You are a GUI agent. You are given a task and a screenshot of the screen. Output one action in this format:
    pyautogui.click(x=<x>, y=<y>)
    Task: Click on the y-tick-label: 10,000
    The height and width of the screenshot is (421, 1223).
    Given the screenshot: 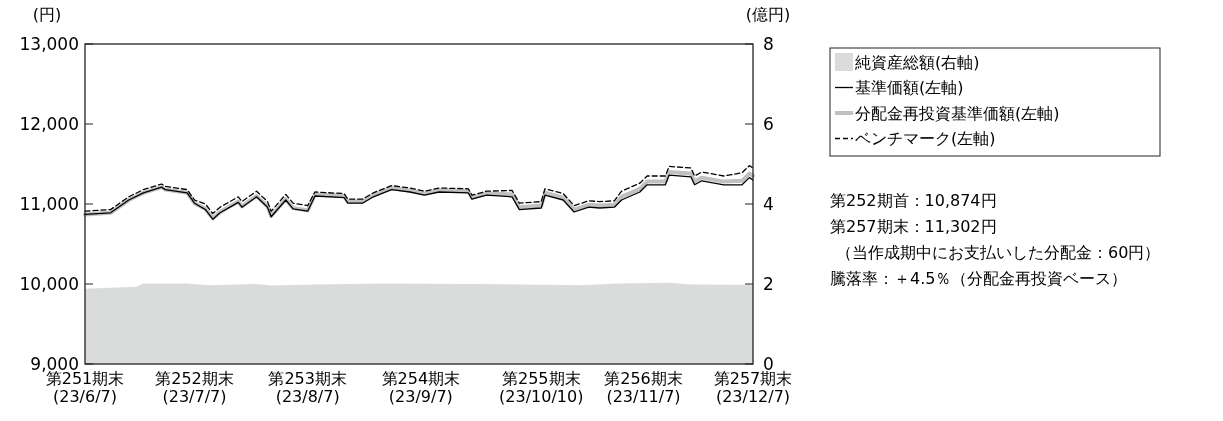 What is the action you would take?
    pyautogui.click(x=49, y=283)
    